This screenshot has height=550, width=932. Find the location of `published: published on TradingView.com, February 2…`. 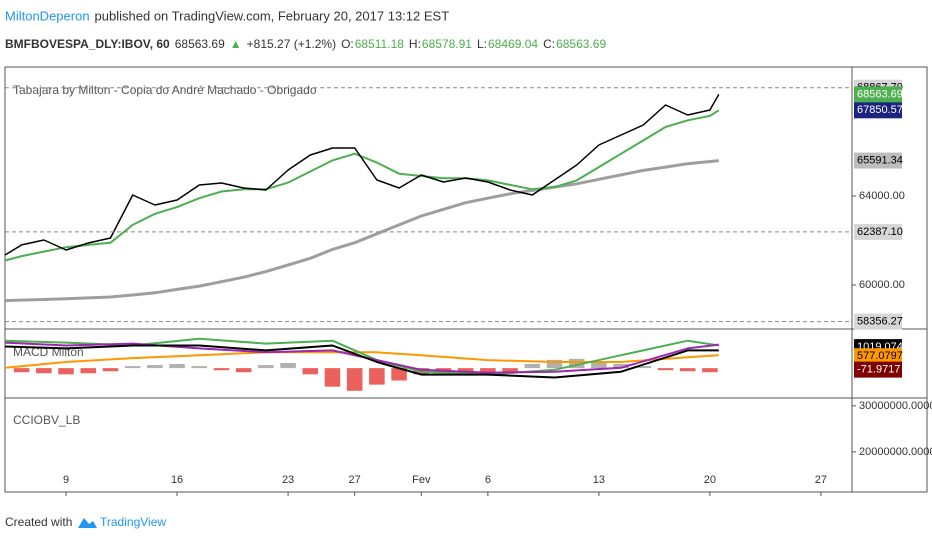

published: published on TradingView.com, February 2… is located at coordinates (272, 15).